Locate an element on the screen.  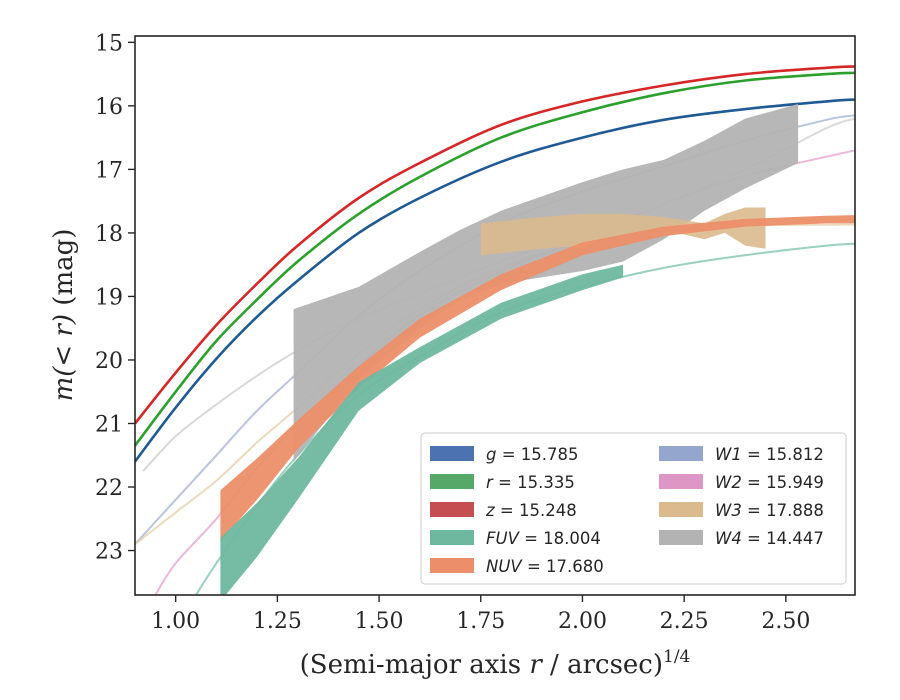
y-axis-ticks: 15 16 17 18 19 20 21 22 23 is located at coordinates (115, 298).